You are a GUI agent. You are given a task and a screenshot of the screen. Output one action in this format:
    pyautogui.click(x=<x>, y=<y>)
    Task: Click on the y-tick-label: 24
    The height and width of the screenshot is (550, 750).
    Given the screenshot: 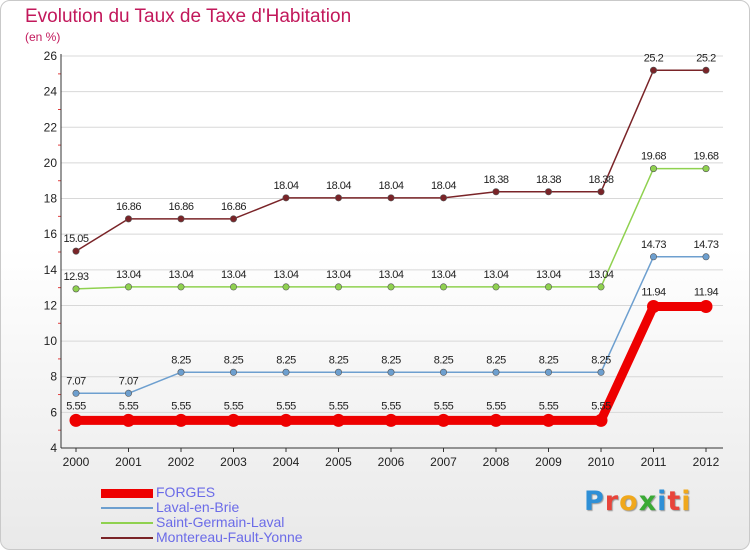 What is the action you would take?
    pyautogui.click(x=51, y=92)
    